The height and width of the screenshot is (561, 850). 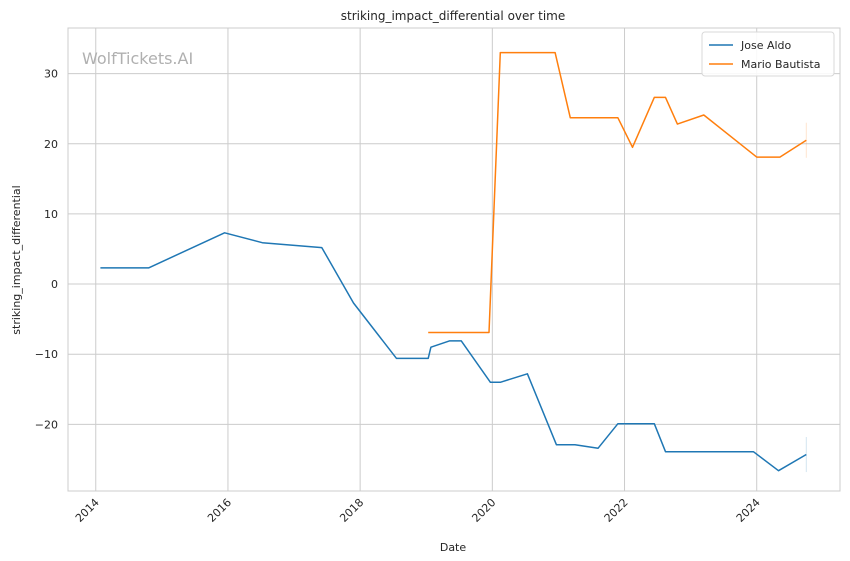 I want to click on legend-box, so click(x=768, y=54).